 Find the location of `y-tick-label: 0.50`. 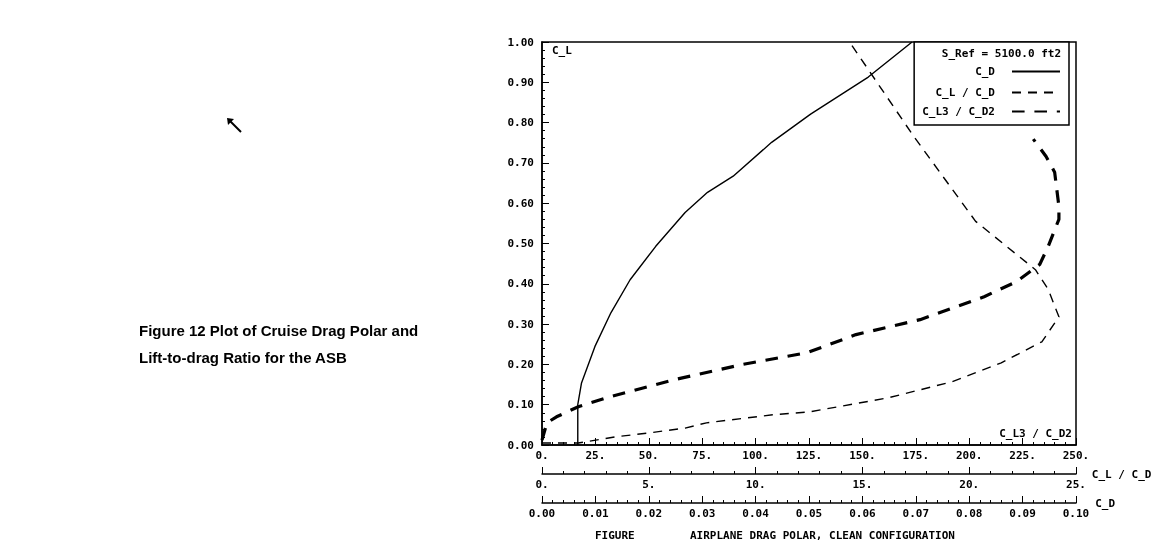

y-tick-label: 0.50 is located at coordinates (520, 243).